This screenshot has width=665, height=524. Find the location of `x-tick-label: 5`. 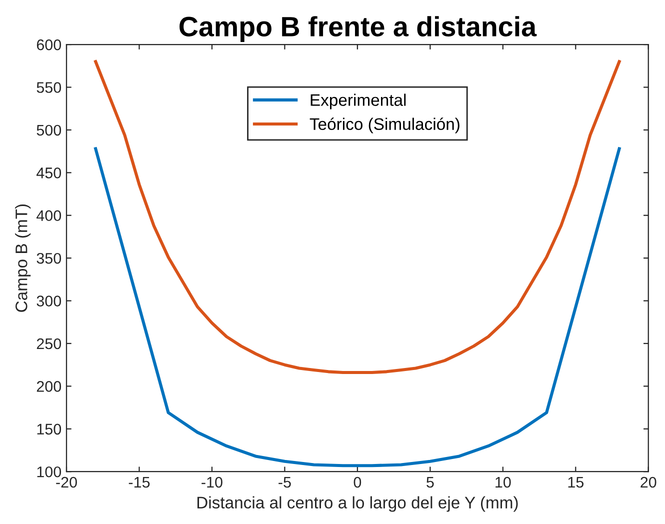

x-tick-label: 5 is located at coordinates (430, 482).